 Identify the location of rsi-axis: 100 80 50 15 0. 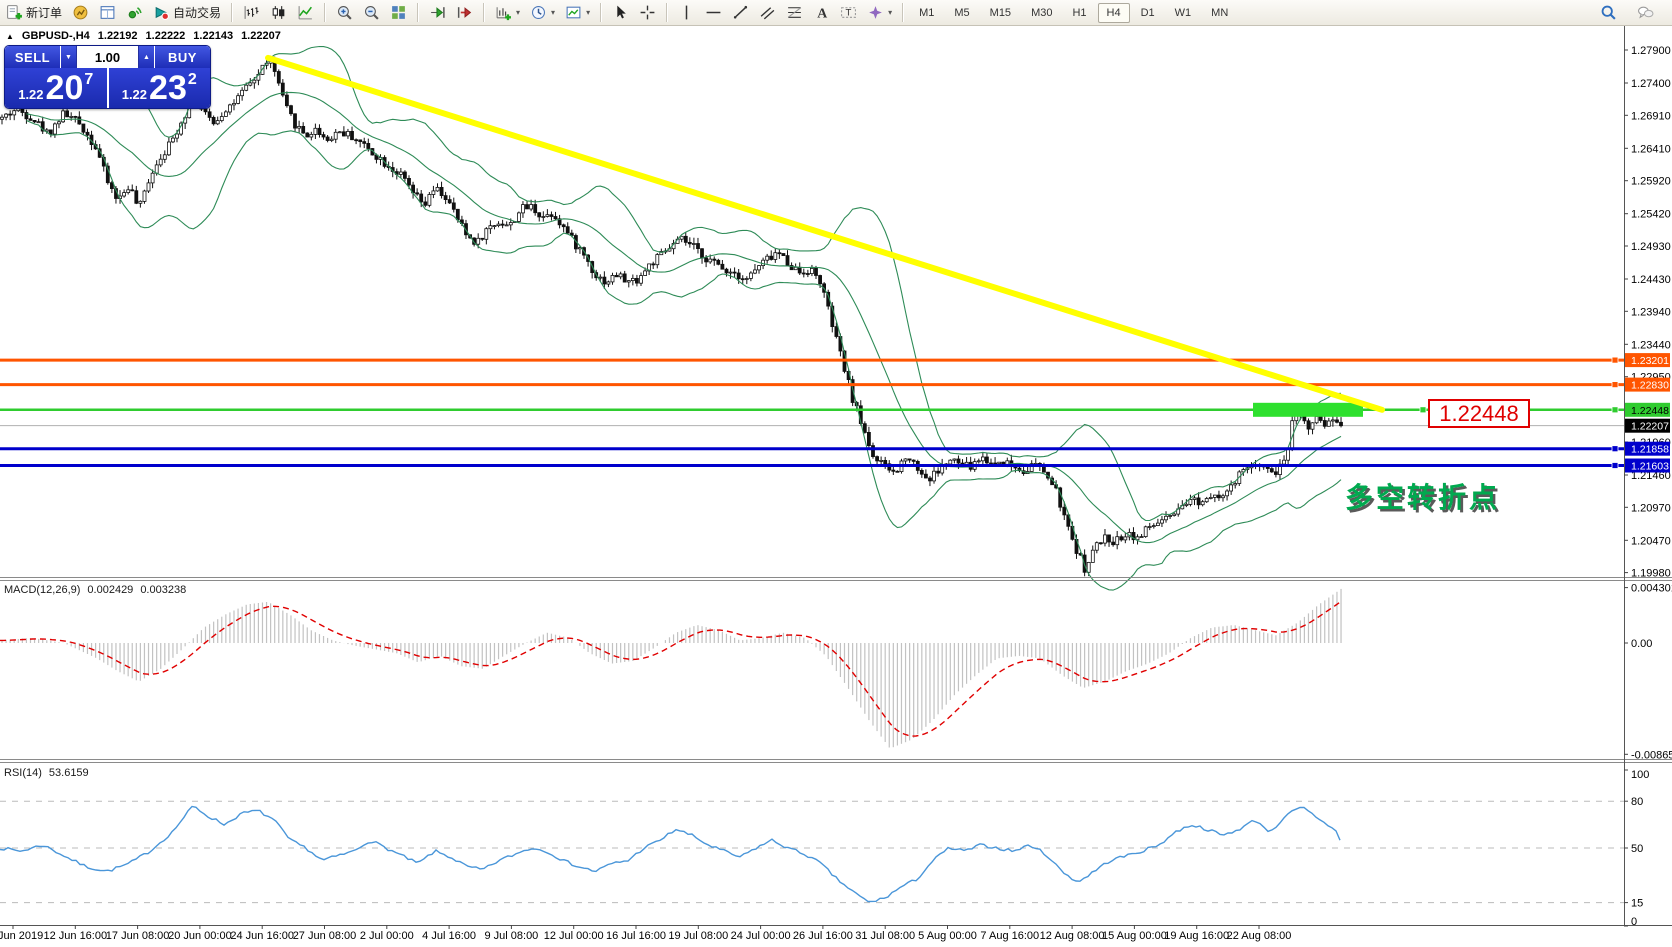
(1636, 848).